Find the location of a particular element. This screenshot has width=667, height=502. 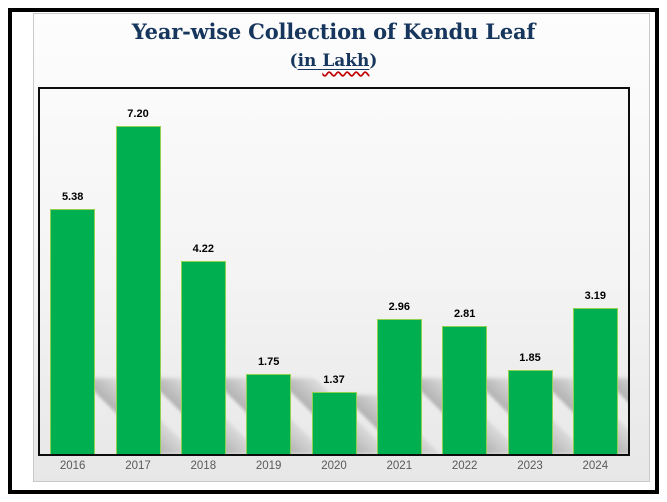

bar-value-label: 5.38 is located at coordinates (72, 196).